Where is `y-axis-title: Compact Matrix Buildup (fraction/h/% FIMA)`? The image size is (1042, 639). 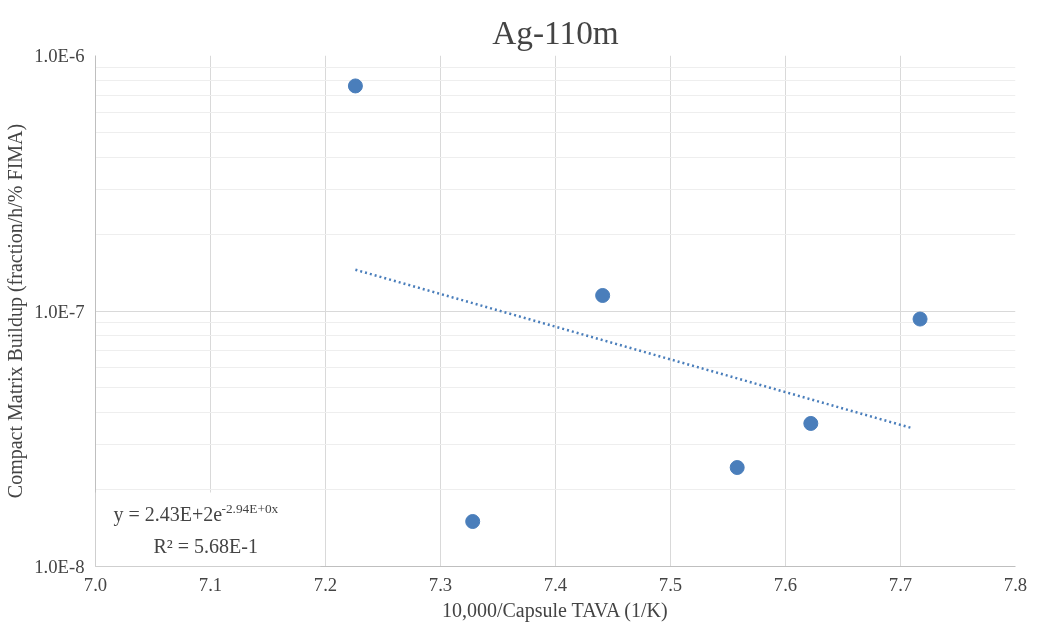
y-axis-title: Compact Matrix Buildup (fraction/h/% FIMA) is located at coordinates (16, 311).